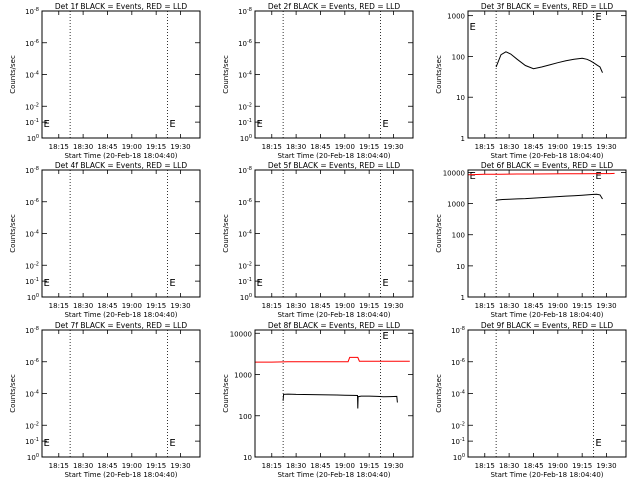  I want to click on panel-title: Det 8f BLACK = Events, RED = LLD, so click(334, 325).